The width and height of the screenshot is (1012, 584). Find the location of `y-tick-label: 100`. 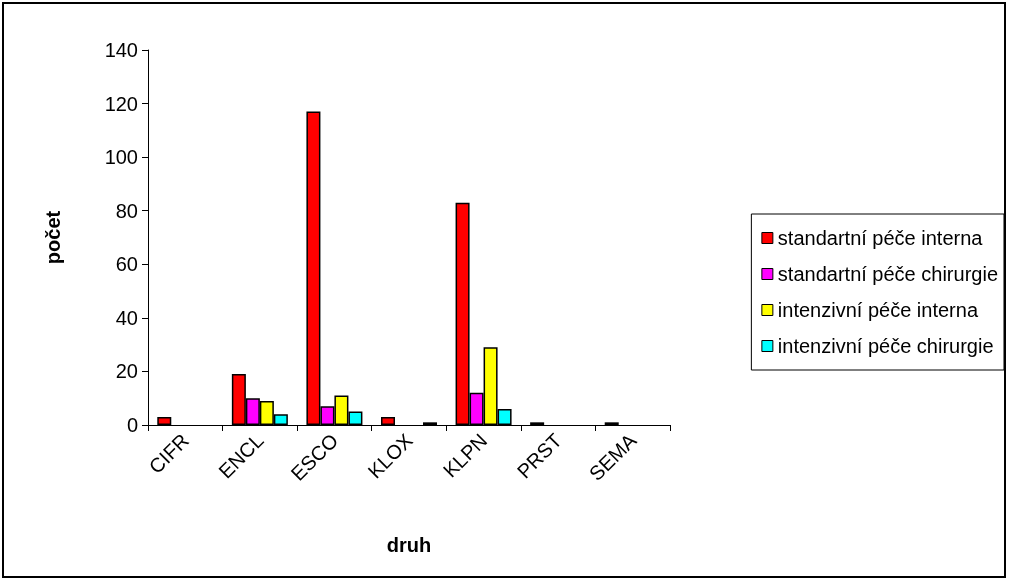

y-tick-label: 100 is located at coordinates (121, 157).